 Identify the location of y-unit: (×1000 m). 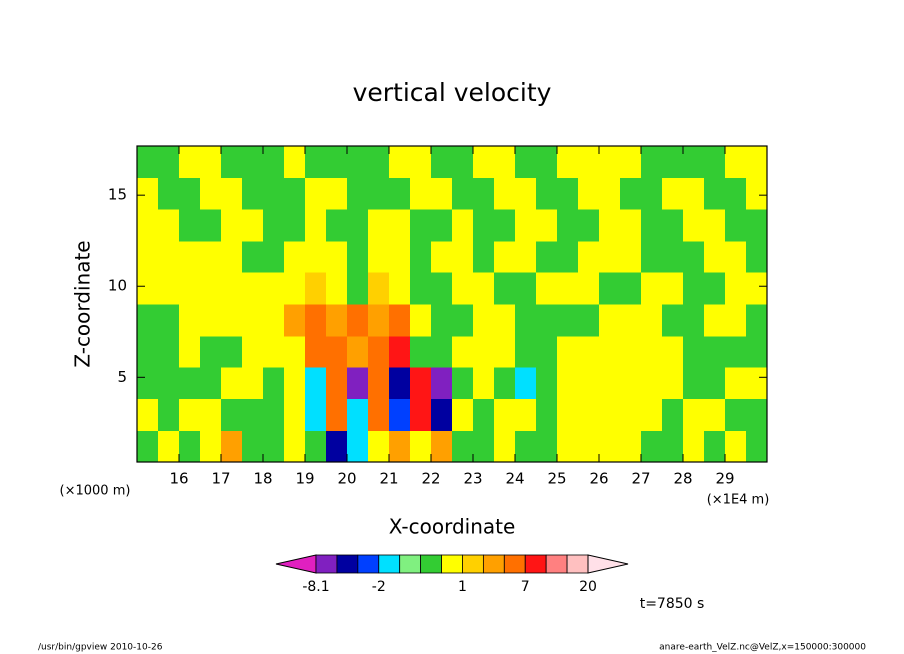
(95, 491).